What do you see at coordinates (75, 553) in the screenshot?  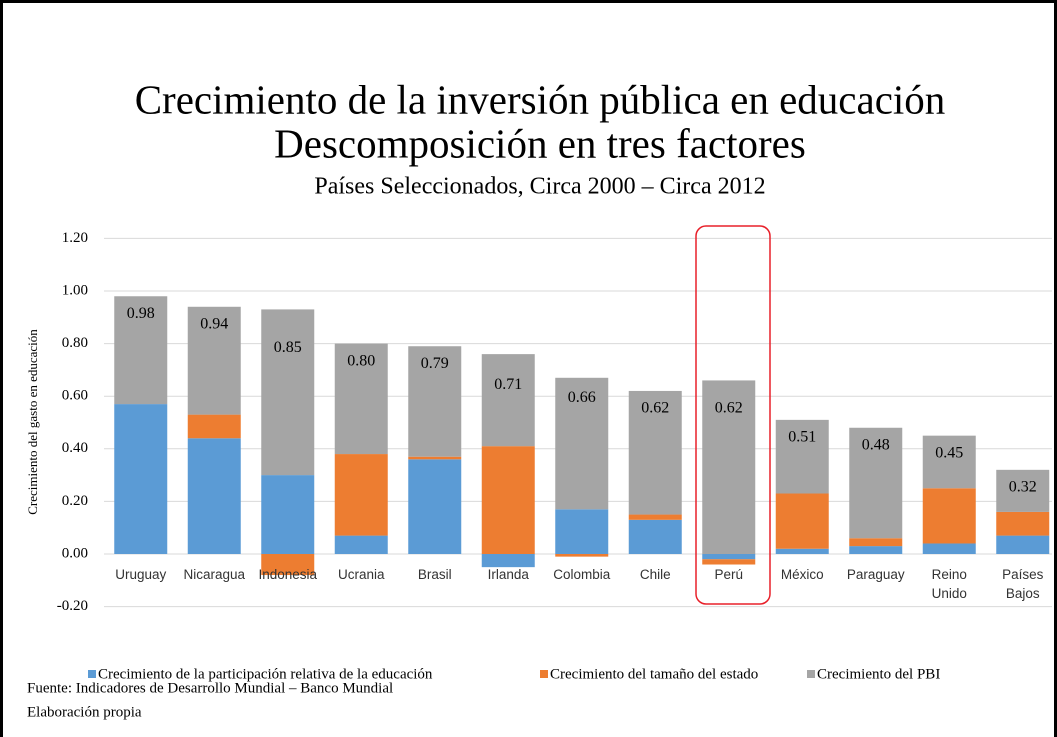 I see `y-tick-label: 0.00` at bounding box center [75, 553].